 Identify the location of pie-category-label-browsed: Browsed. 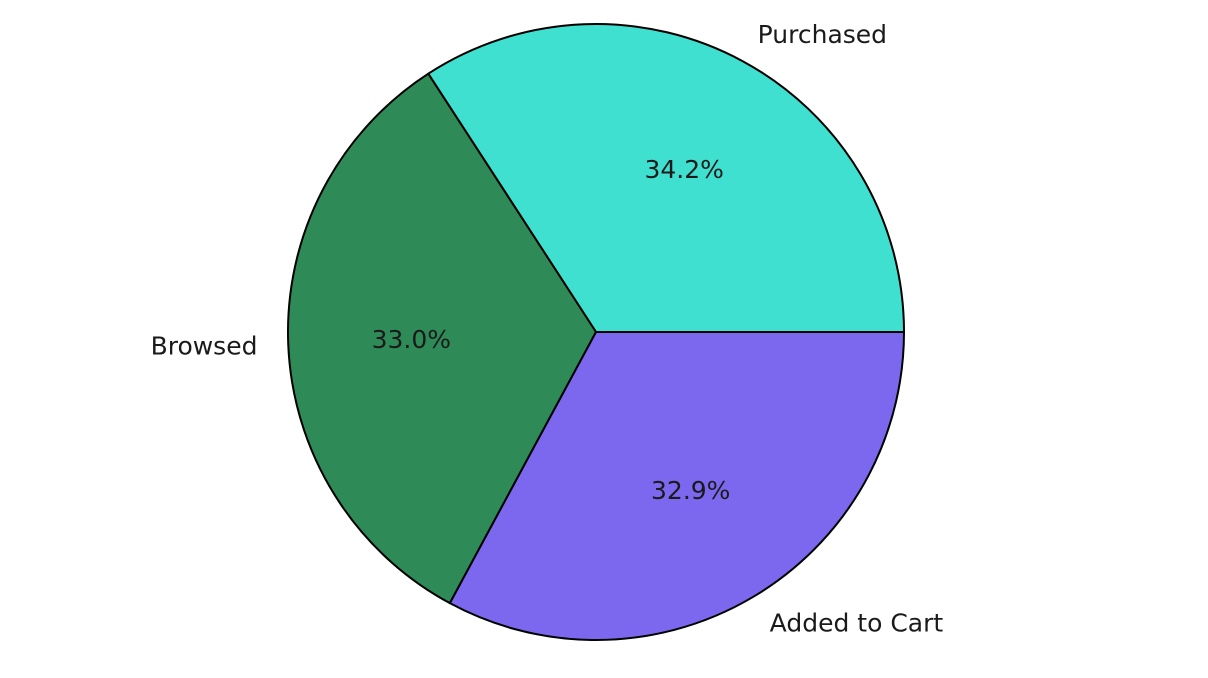
(204, 345).